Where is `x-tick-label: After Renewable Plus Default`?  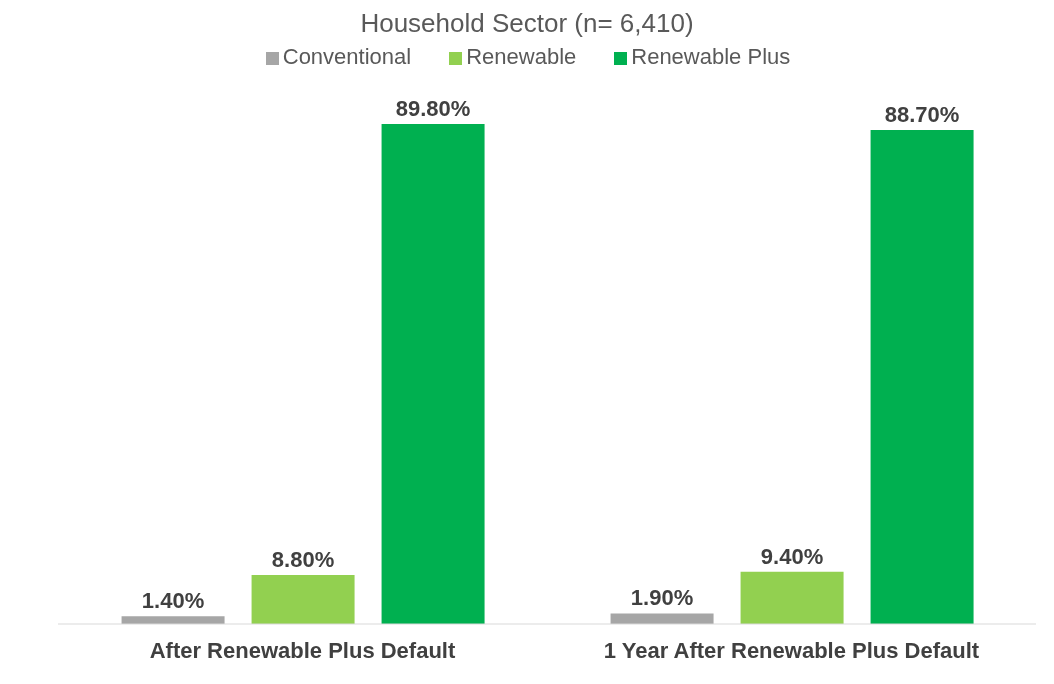
x-tick-label: After Renewable Plus Default is located at coordinates (302, 650).